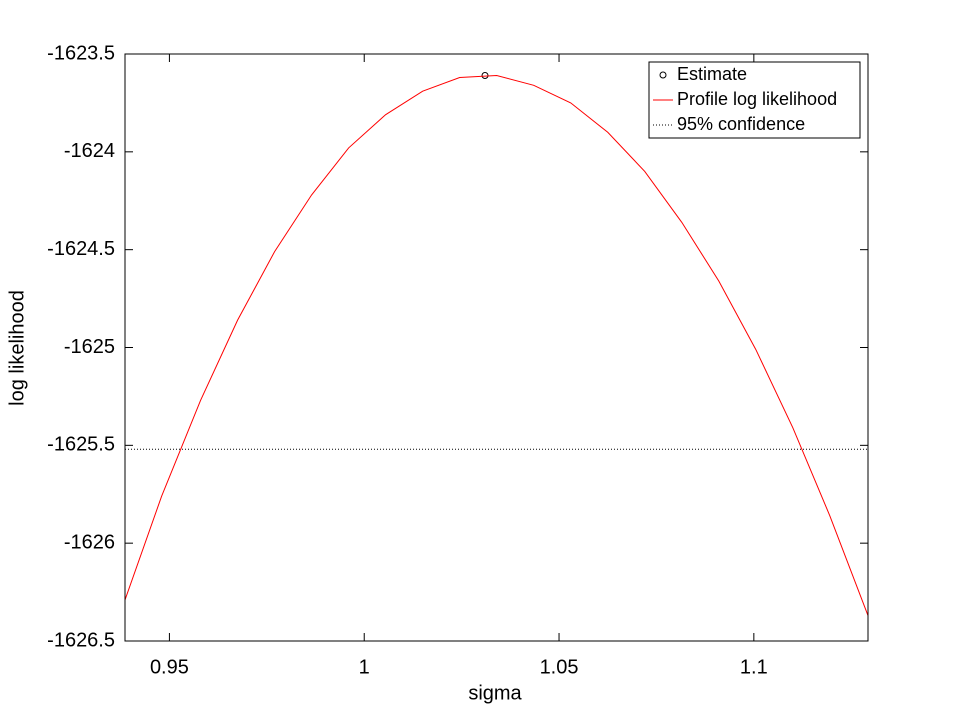 Image resolution: width=960 pixels, height=720 pixels. What do you see at coordinates (89, 151) in the screenshot?
I see `y-tick-label: -1624` at bounding box center [89, 151].